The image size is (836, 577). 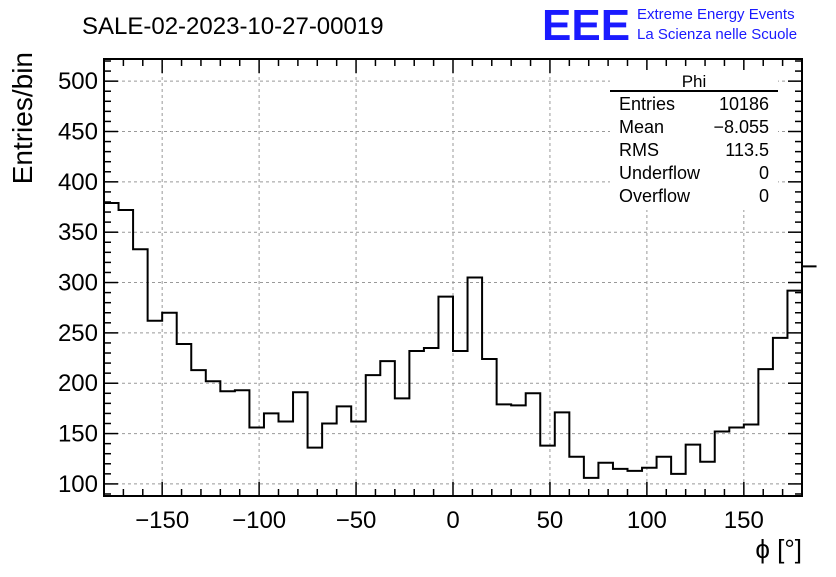 I want to click on y-axis-label: Entries/bin, so click(x=22, y=118).